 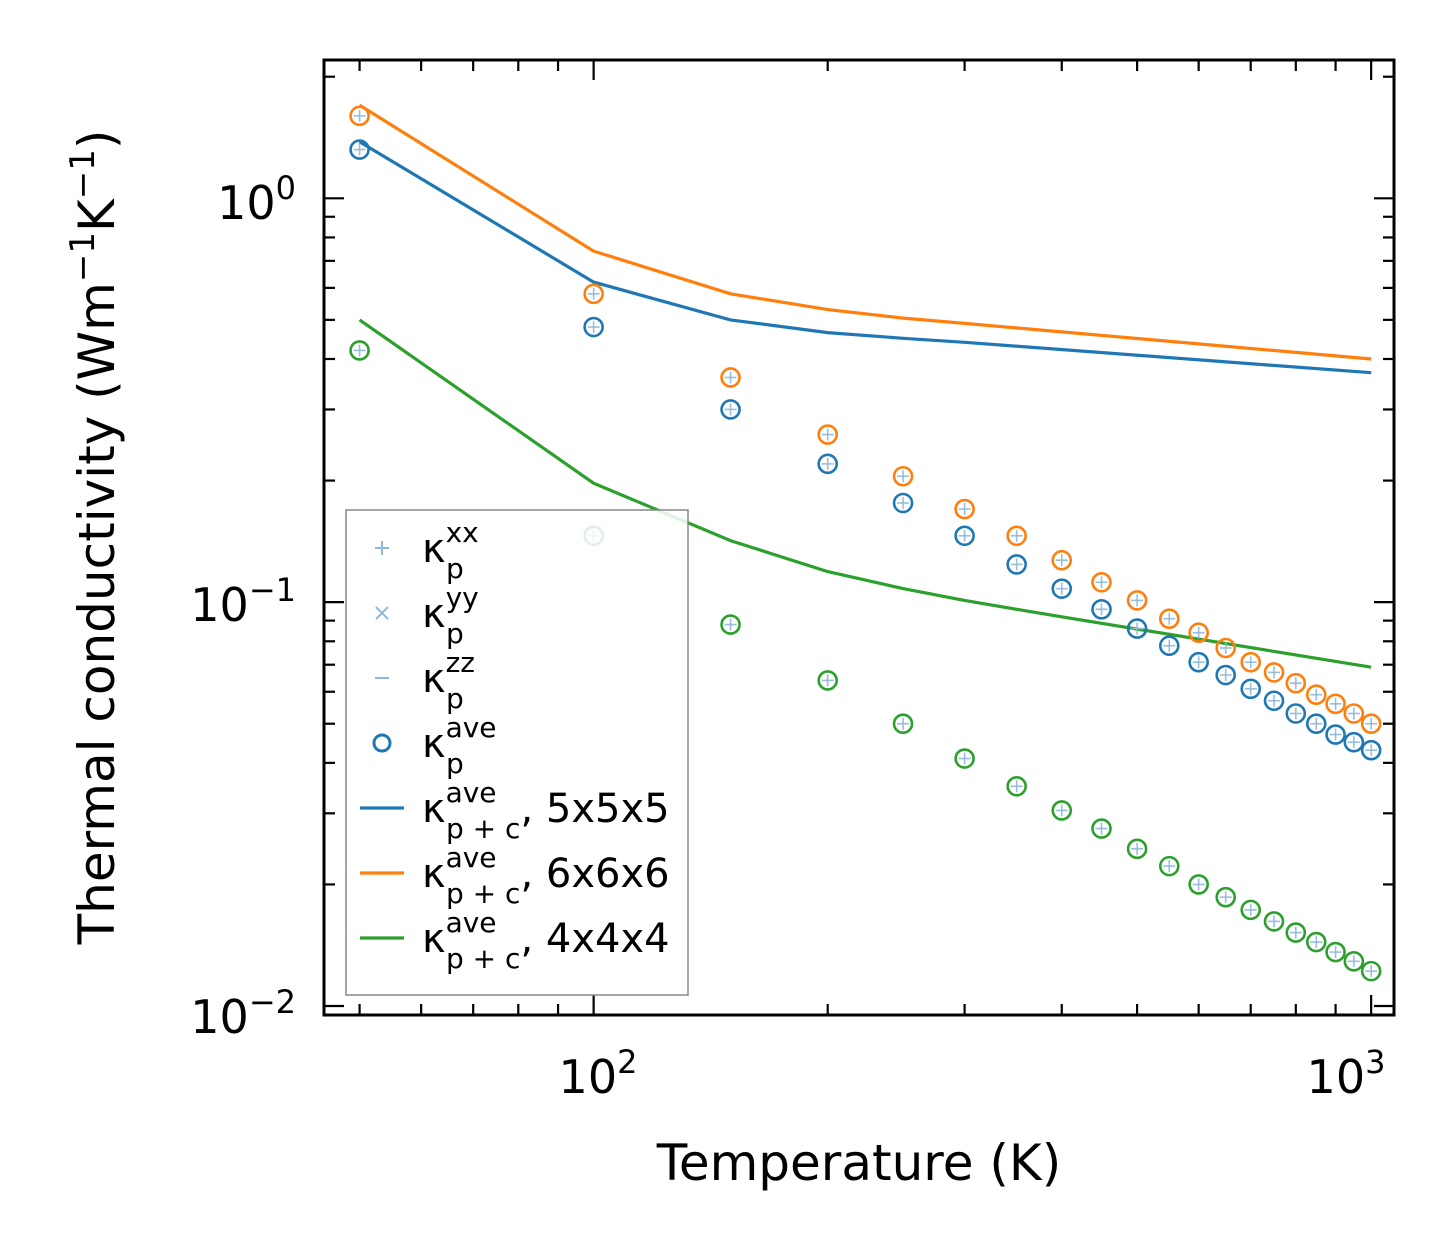 What do you see at coordinates (450, 615) in the screenshot?
I see `legend-label: κyy p` at bounding box center [450, 615].